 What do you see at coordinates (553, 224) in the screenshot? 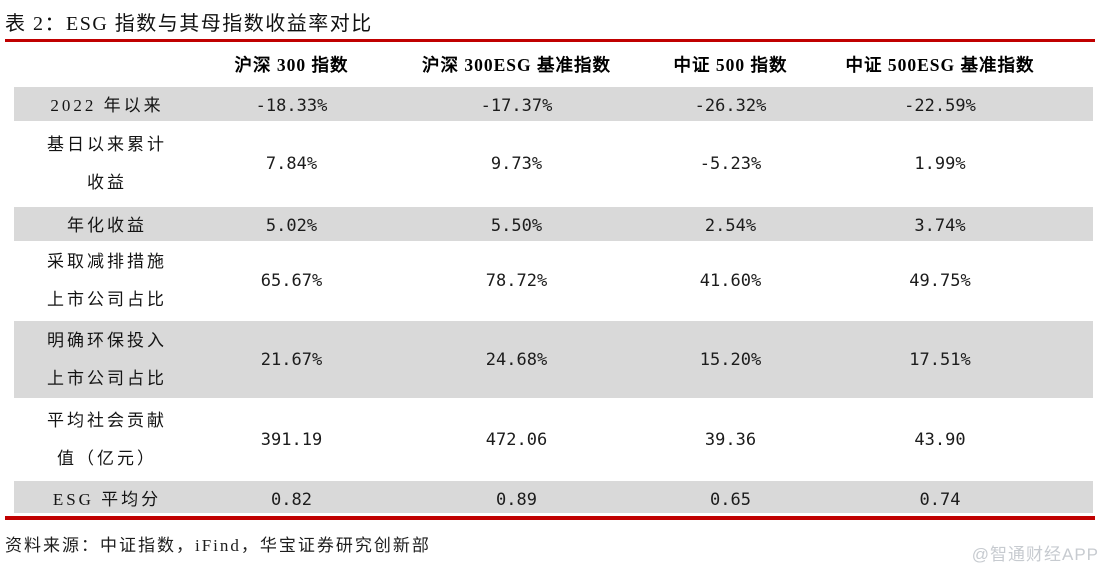
I see `table-row: 年化收益 5.02% 5.50% 2.54% 3.74%` at bounding box center [553, 224].